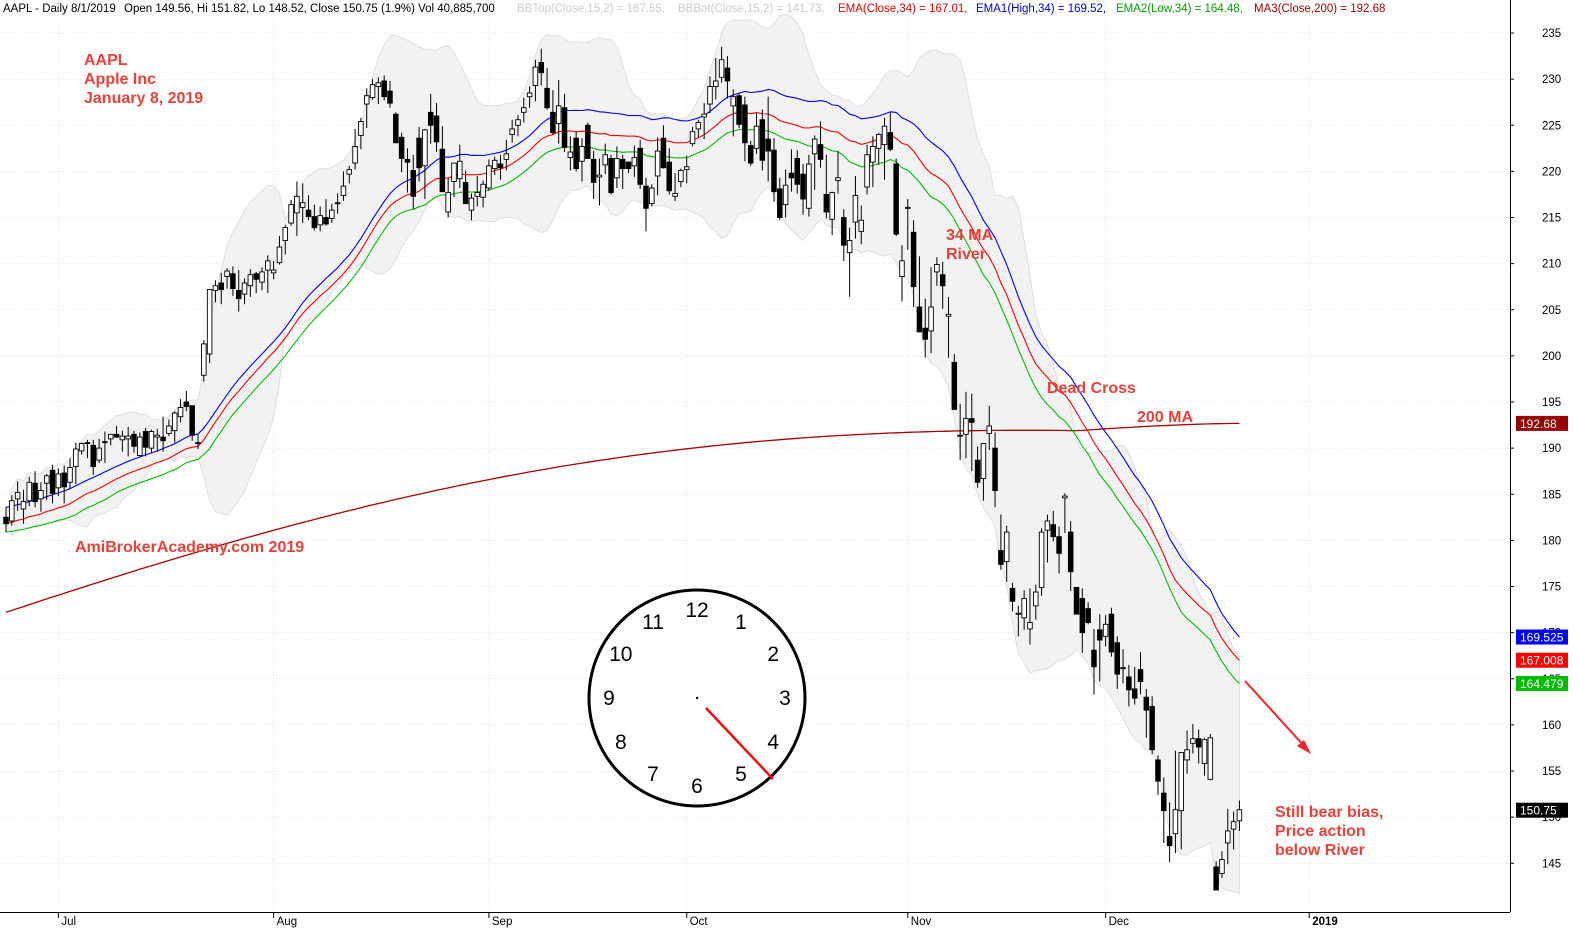 This screenshot has width=1580, height=934. I want to click on header-ema1-text: EMA1(High,34) = 169.52,, so click(1041, 9).